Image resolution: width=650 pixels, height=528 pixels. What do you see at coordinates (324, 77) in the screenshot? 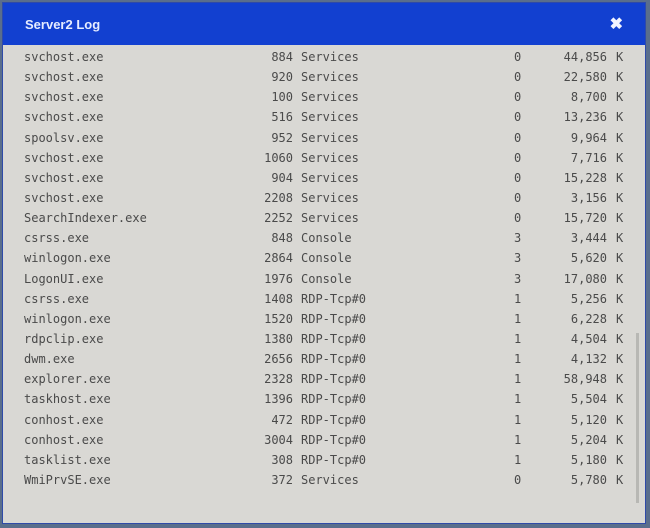
I see `table-row: svchost.exe 920 Services 0 22,580 K` at bounding box center [324, 77].